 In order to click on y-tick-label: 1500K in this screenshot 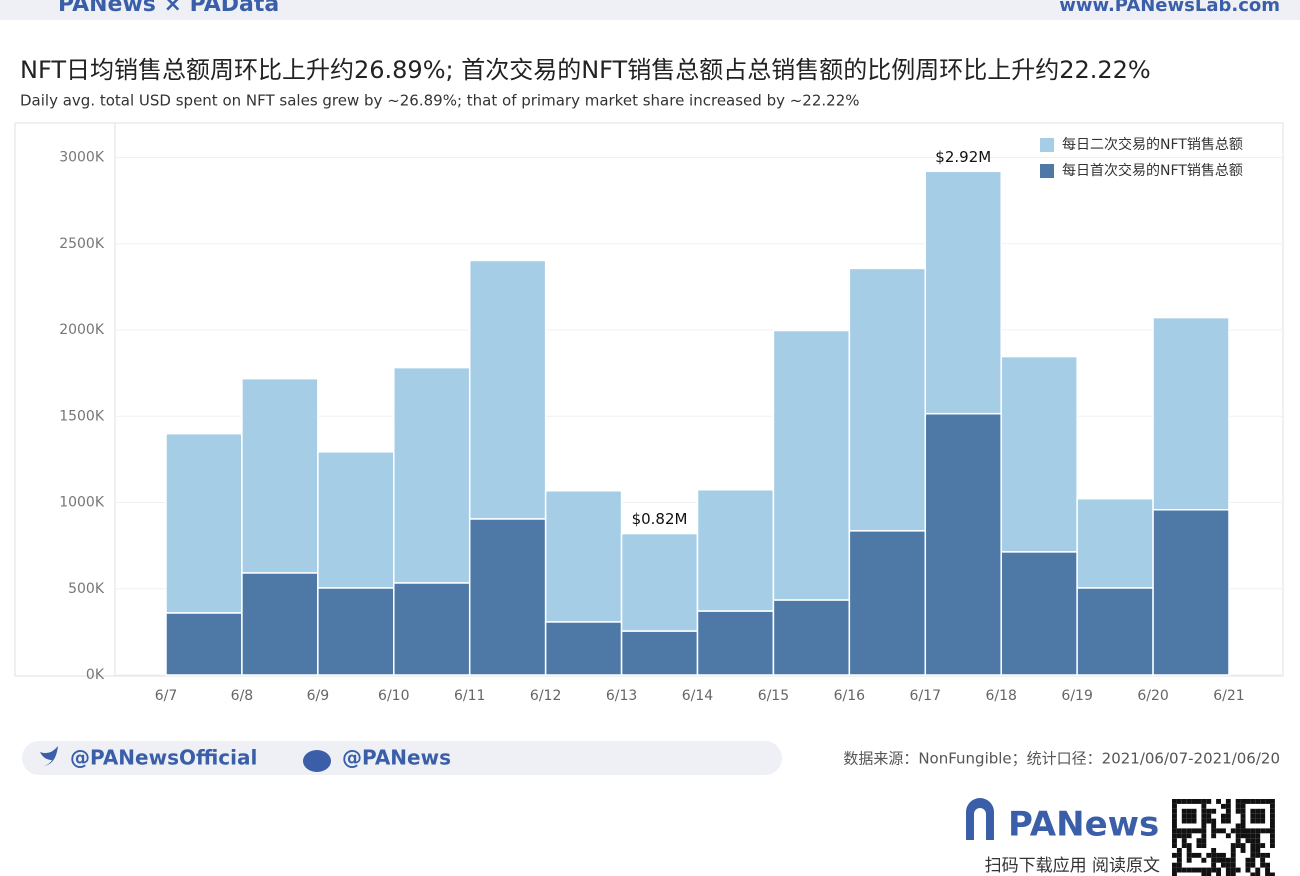, I will do `click(82, 416)`.